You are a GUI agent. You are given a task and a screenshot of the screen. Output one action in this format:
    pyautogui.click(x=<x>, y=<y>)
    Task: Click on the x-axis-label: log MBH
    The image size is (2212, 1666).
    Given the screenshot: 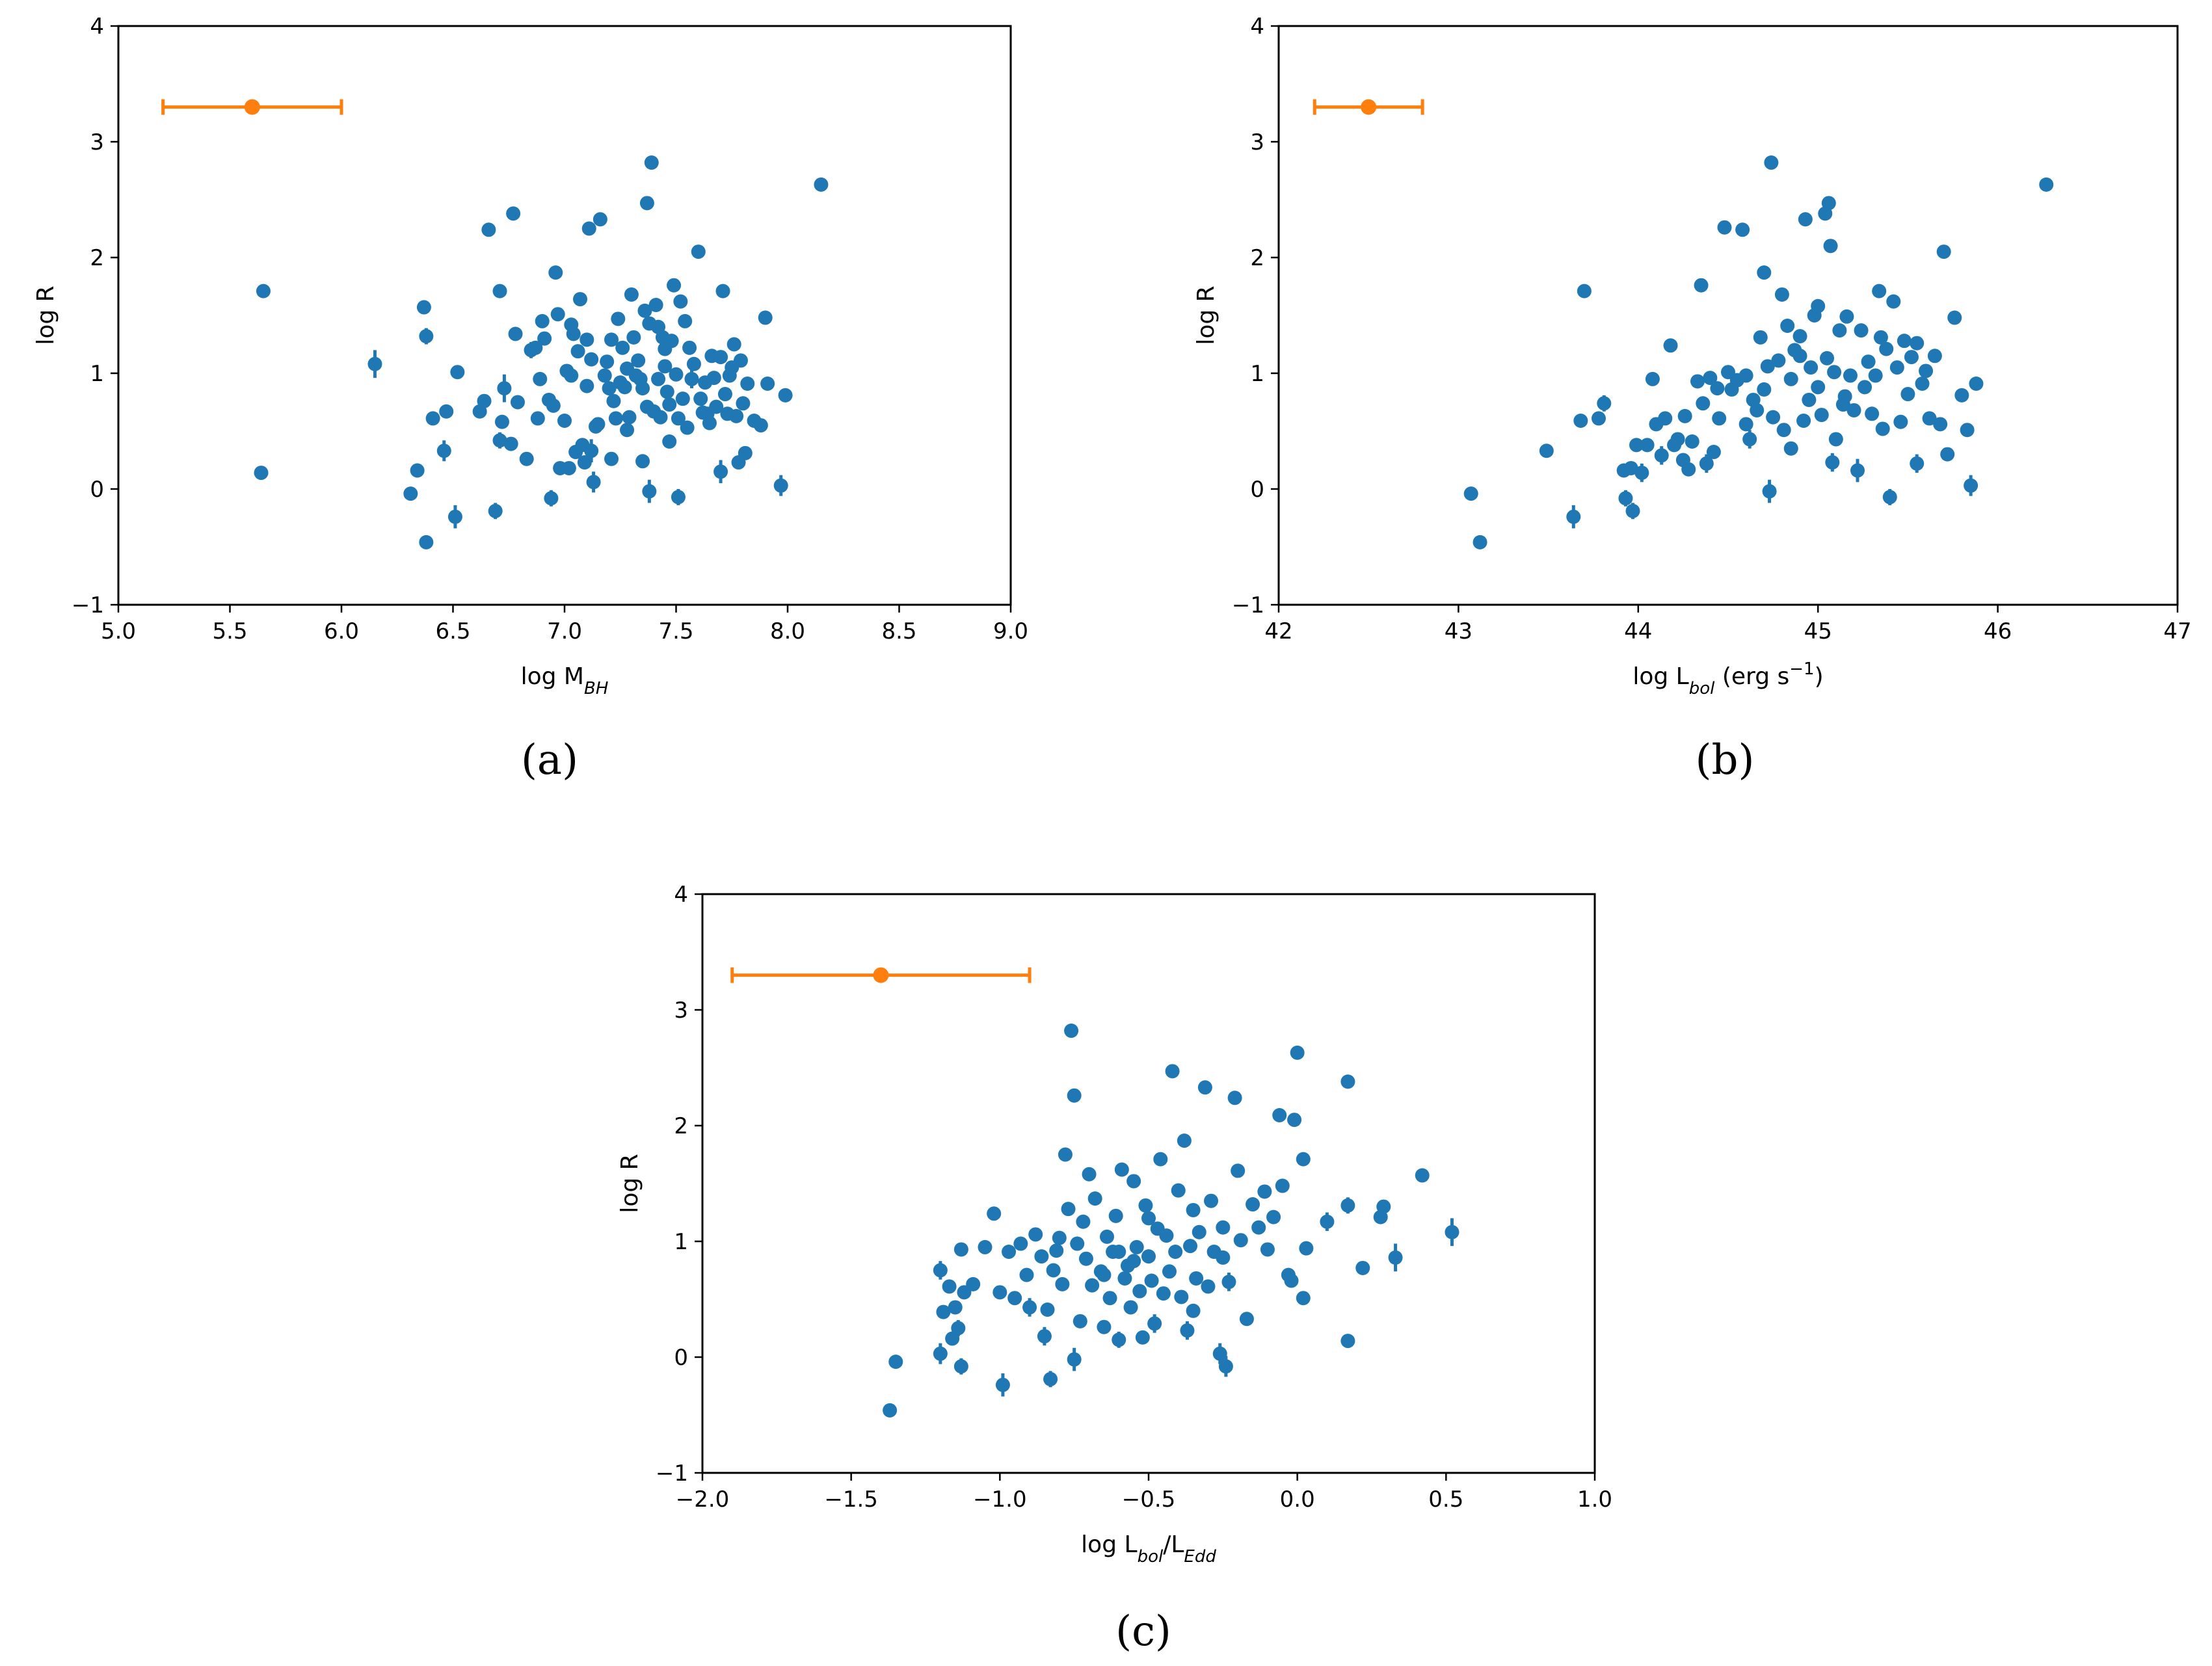 What is the action you would take?
    pyautogui.click(x=565, y=680)
    